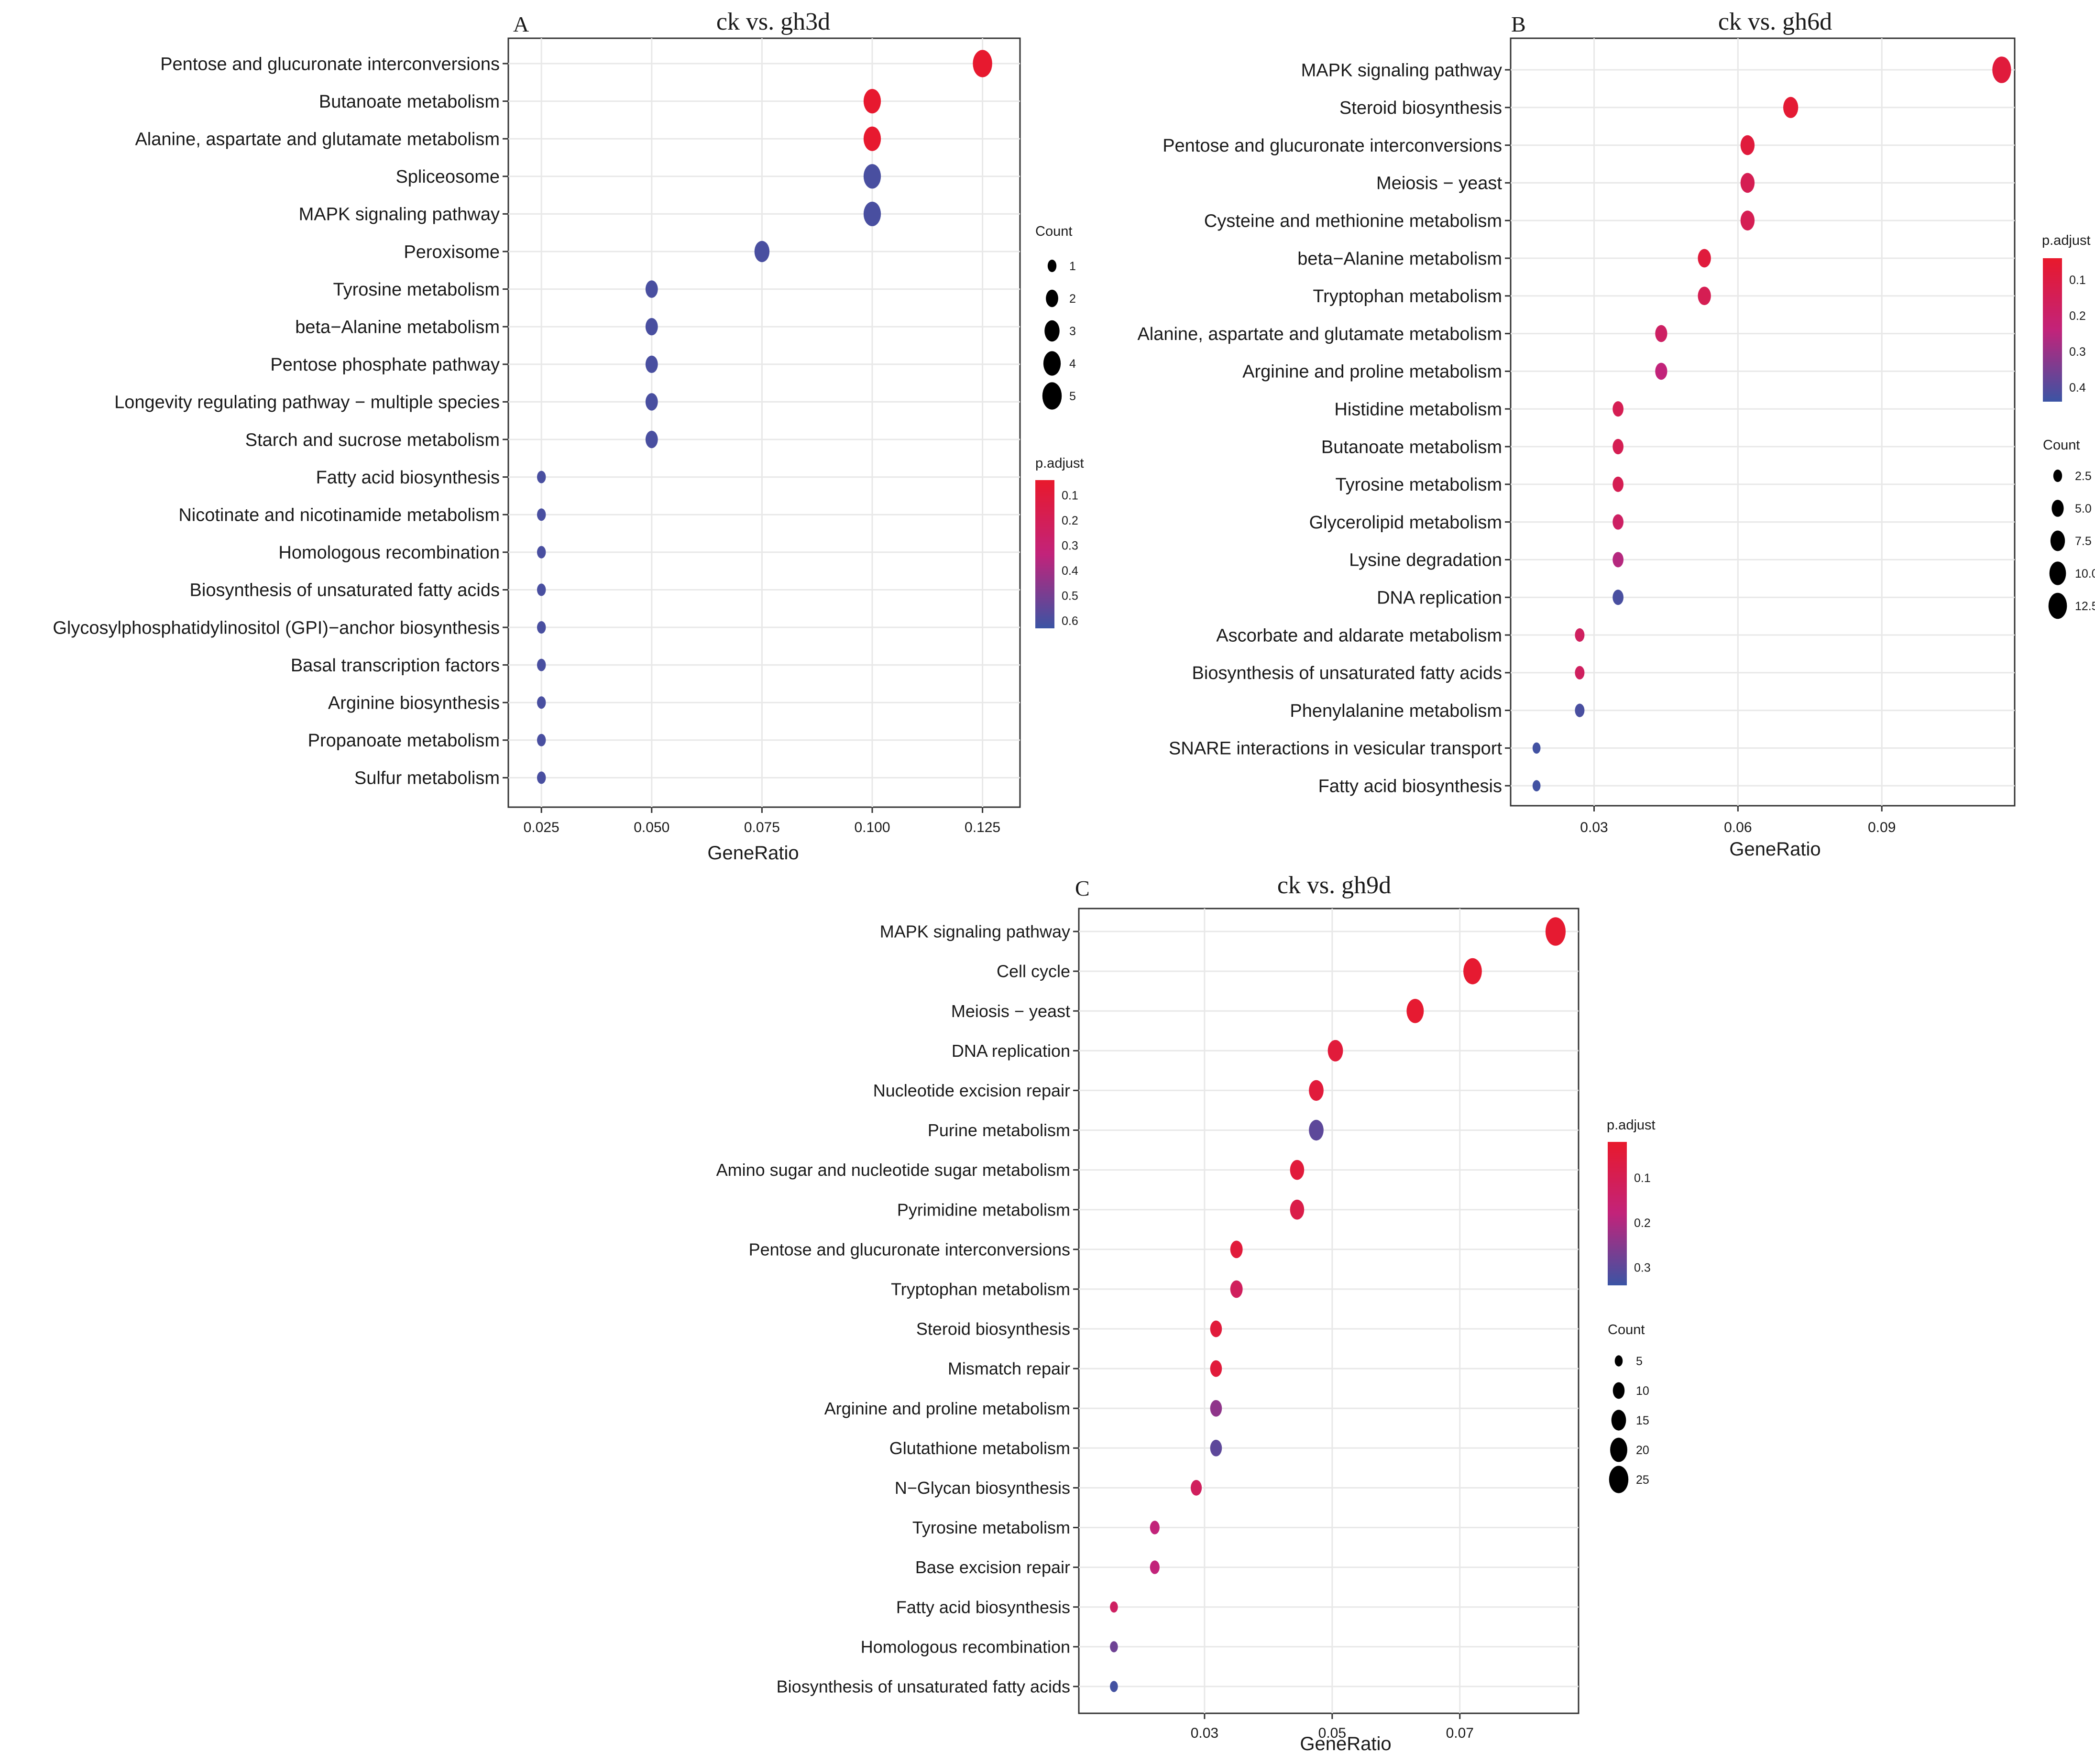 The image size is (2095, 1764). What do you see at coordinates (1775, 21) in the screenshot?
I see `chart-title: ck vs. gh6d` at bounding box center [1775, 21].